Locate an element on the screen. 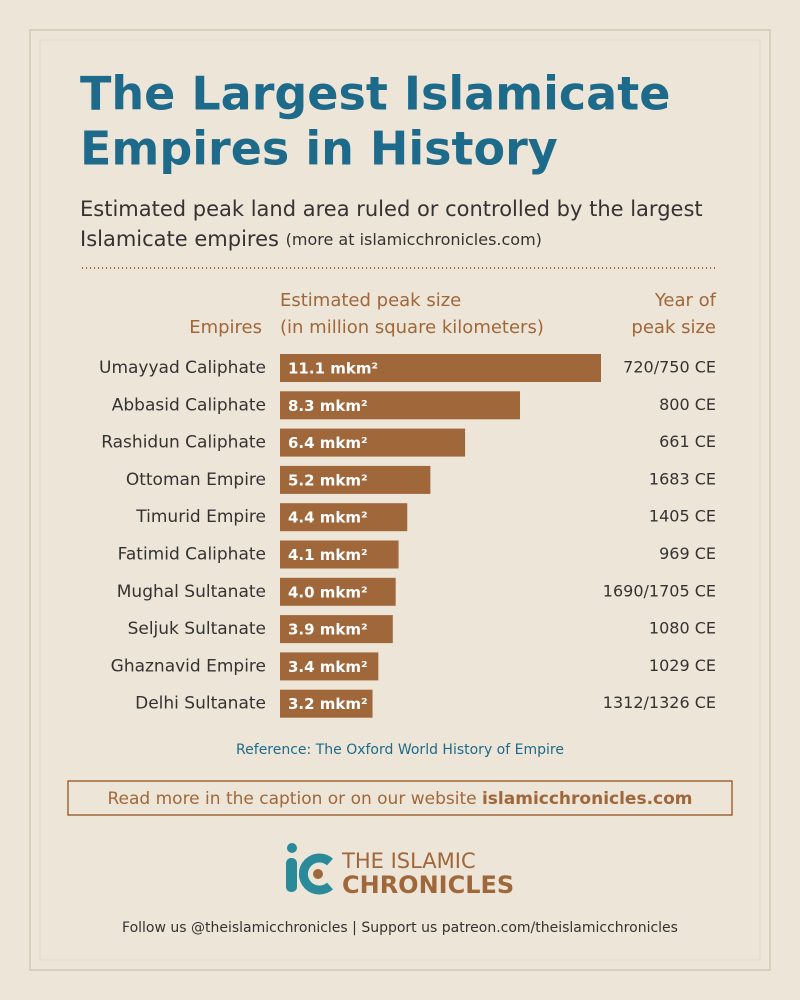 The image size is (800, 1000). column-header: peak size is located at coordinates (673, 327).